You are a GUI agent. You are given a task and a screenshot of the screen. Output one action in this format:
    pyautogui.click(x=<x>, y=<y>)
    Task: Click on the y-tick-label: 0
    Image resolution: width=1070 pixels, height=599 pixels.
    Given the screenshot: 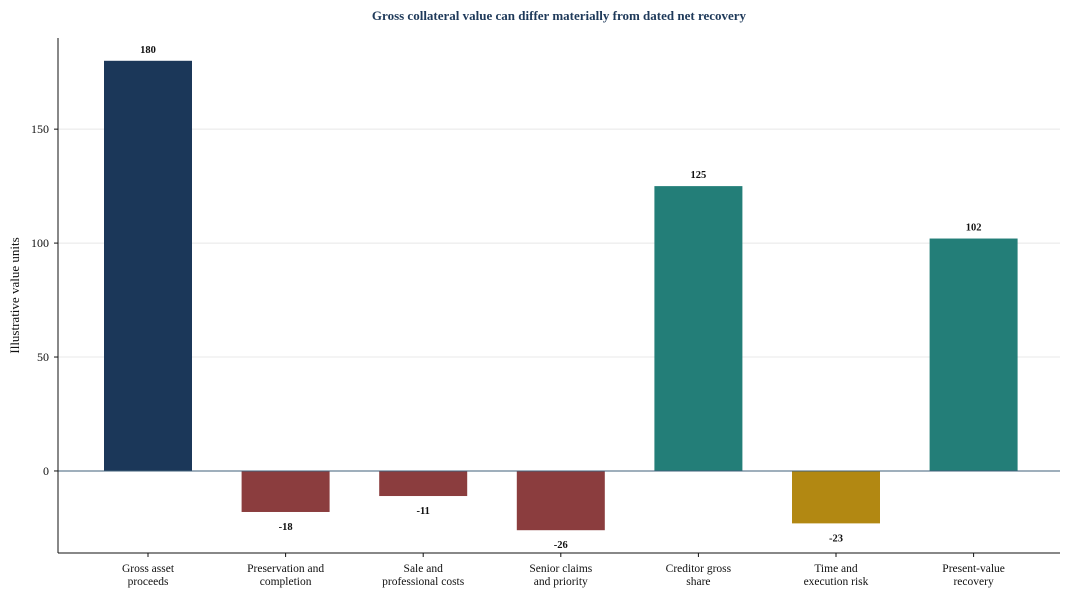 What is the action you would take?
    pyautogui.click(x=46, y=471)
    